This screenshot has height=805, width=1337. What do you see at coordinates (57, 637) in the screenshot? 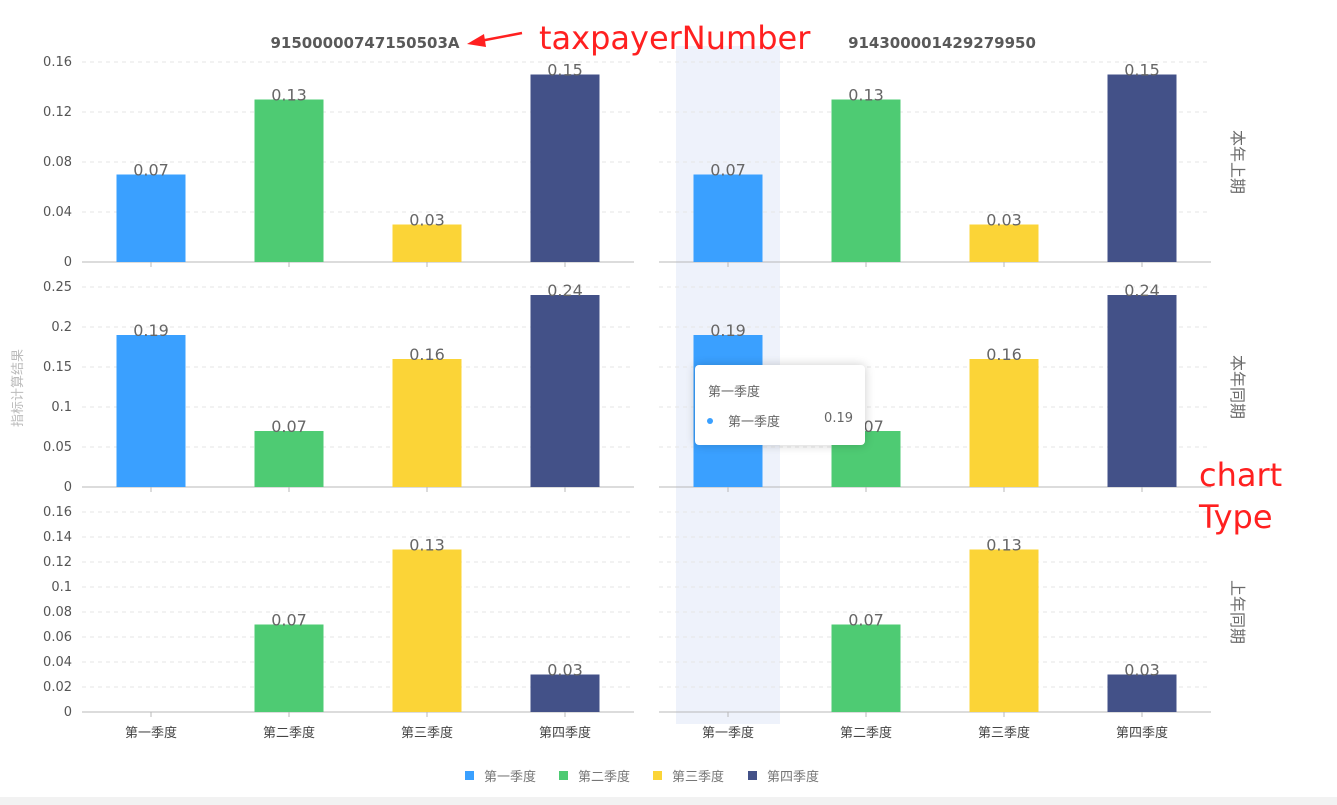
I see `y-tick-label: 0.06` at bounding box center [57, 637].